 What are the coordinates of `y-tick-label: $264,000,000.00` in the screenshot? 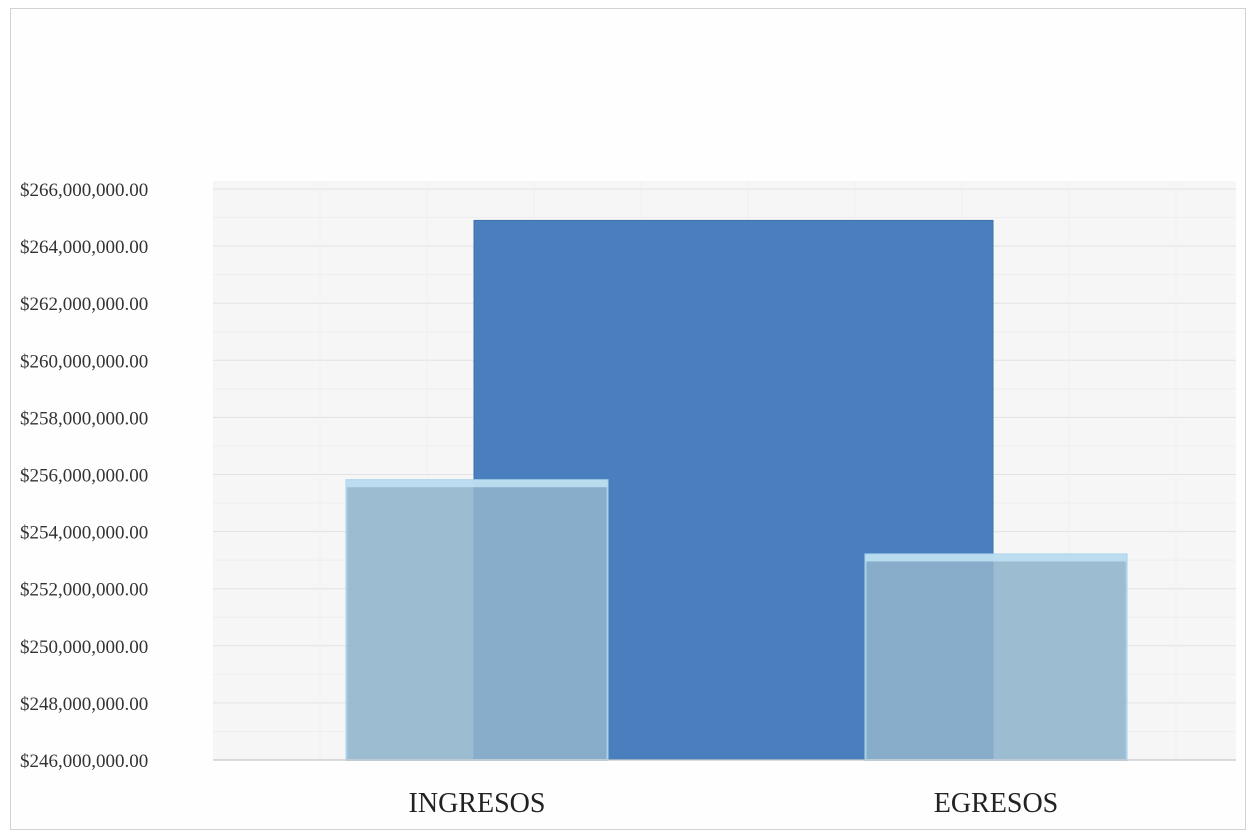 It's located at (84, 247).